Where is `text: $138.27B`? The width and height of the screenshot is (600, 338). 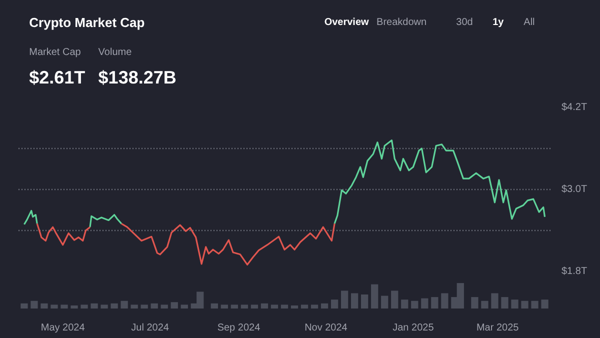 text: $138.27B is located at coordinates (137, 78).